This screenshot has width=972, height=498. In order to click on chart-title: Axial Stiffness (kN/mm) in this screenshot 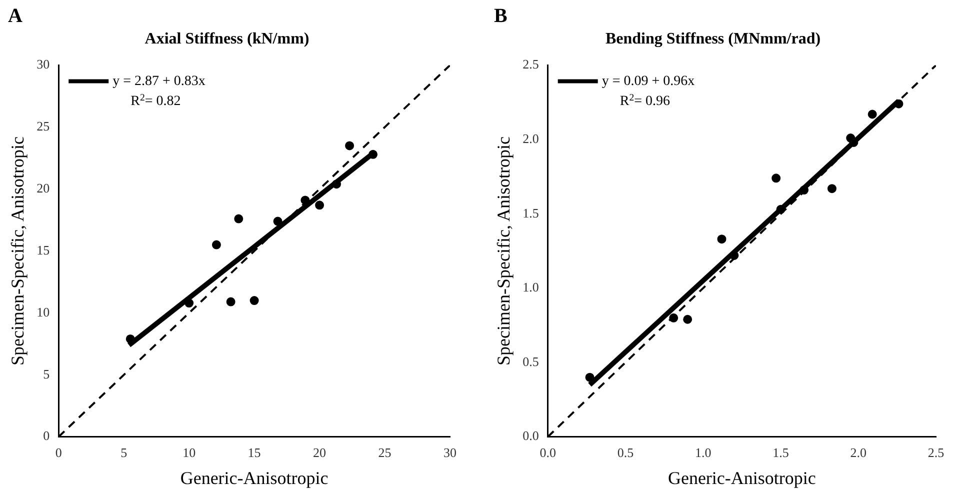, I will do `click(227, 39)`.